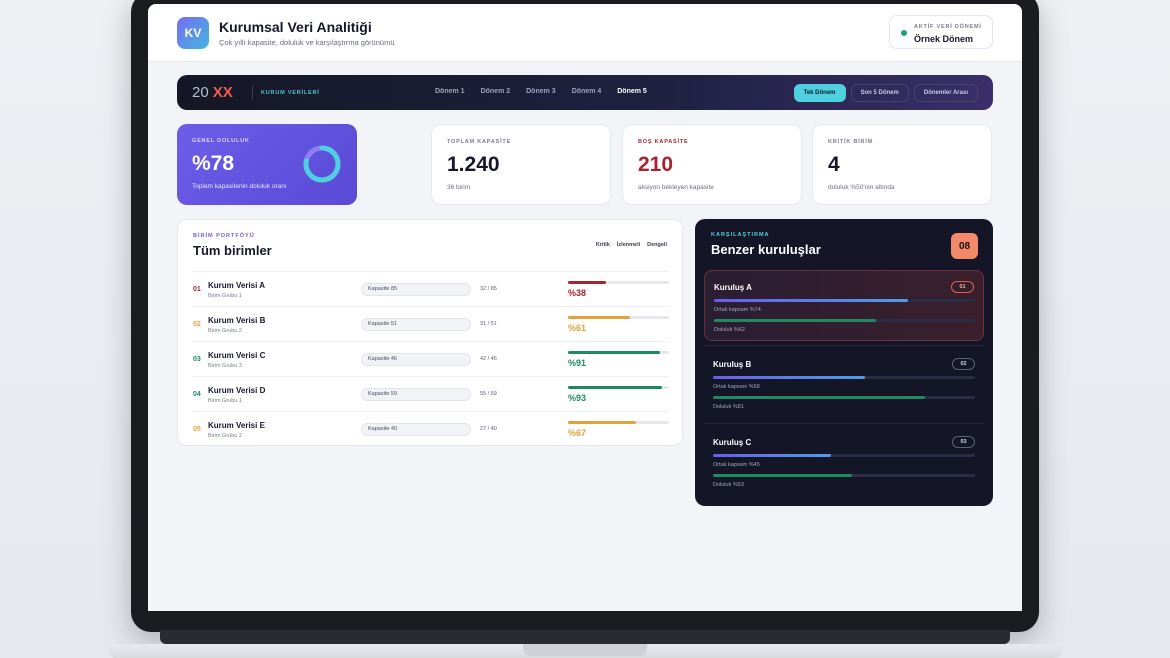 Image resolution: width=1170 pixels, height=658 pixels. Describe the element at coordinates (488, 394) in the screenshot. I see `occupancy-ratio: 55 / 59` at that location.